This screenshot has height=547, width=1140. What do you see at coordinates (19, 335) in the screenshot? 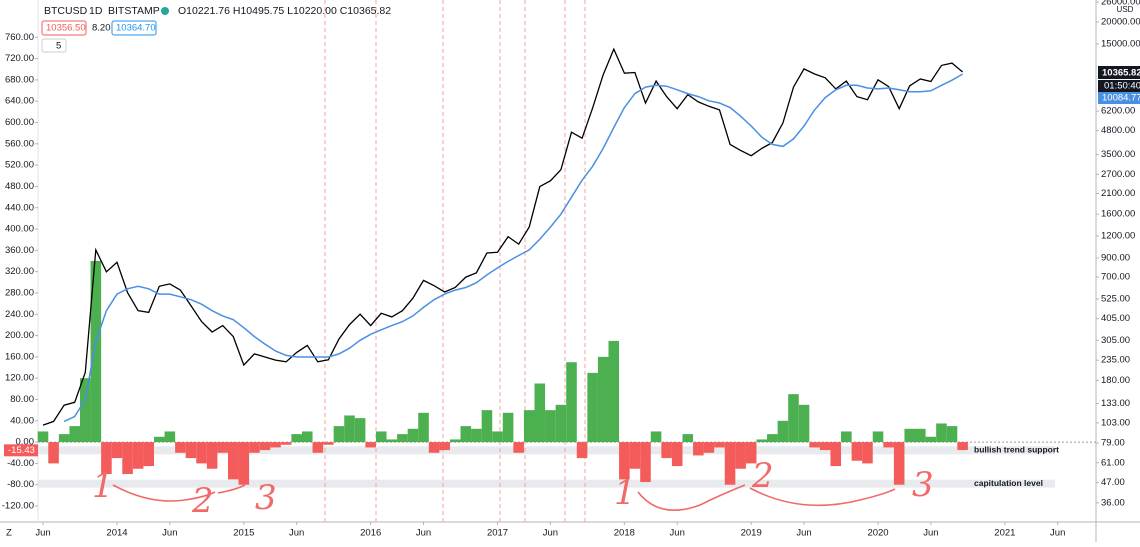
I see `y-tick-label: 200.00` at bounding box center [19, 335].